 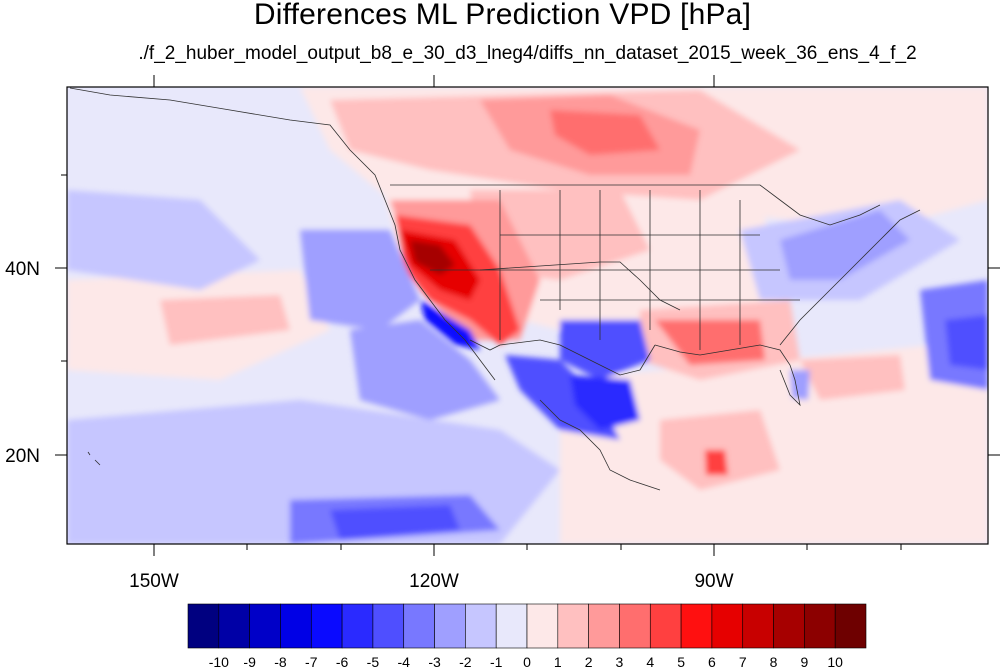 I want to click on colorbar: -10 -9 -8 -7 -6 -5 -4 -3 -2 -1 0 1 2 3 4 5 6 7 8 9 10, so click(x=527, y=636).